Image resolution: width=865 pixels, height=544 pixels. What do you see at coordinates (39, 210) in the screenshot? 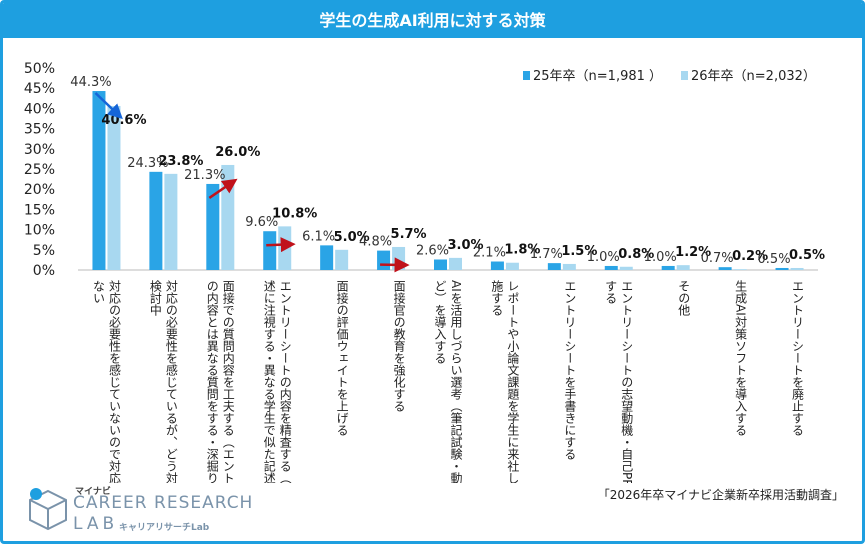
I see `y-tick-label: 15%` at bounding box center [39, 210].